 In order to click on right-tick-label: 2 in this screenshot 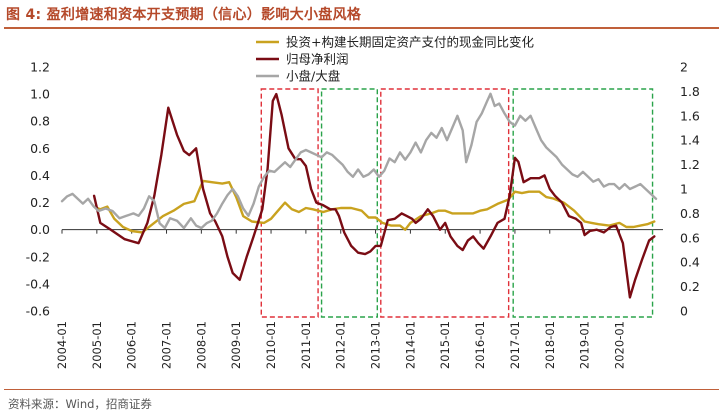, I will do `click(684, 67)`.